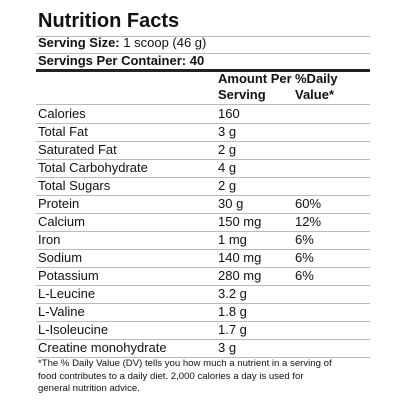 The width and height of the screenshot is (400, 400). Describe the element at coordinates (74, 185) in the screenshot. I see `nutrient-name: Total Sugars` at that location.